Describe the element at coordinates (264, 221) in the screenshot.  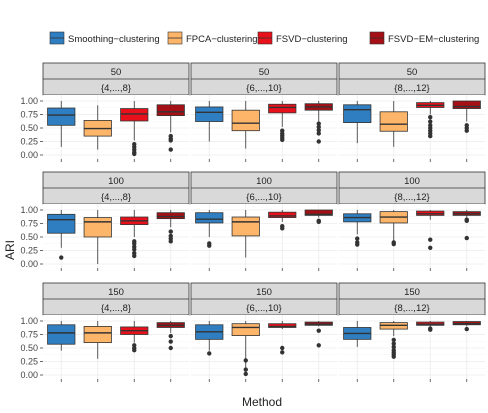
I see `panel-100-1: 100 {6,...,10}` at that location.